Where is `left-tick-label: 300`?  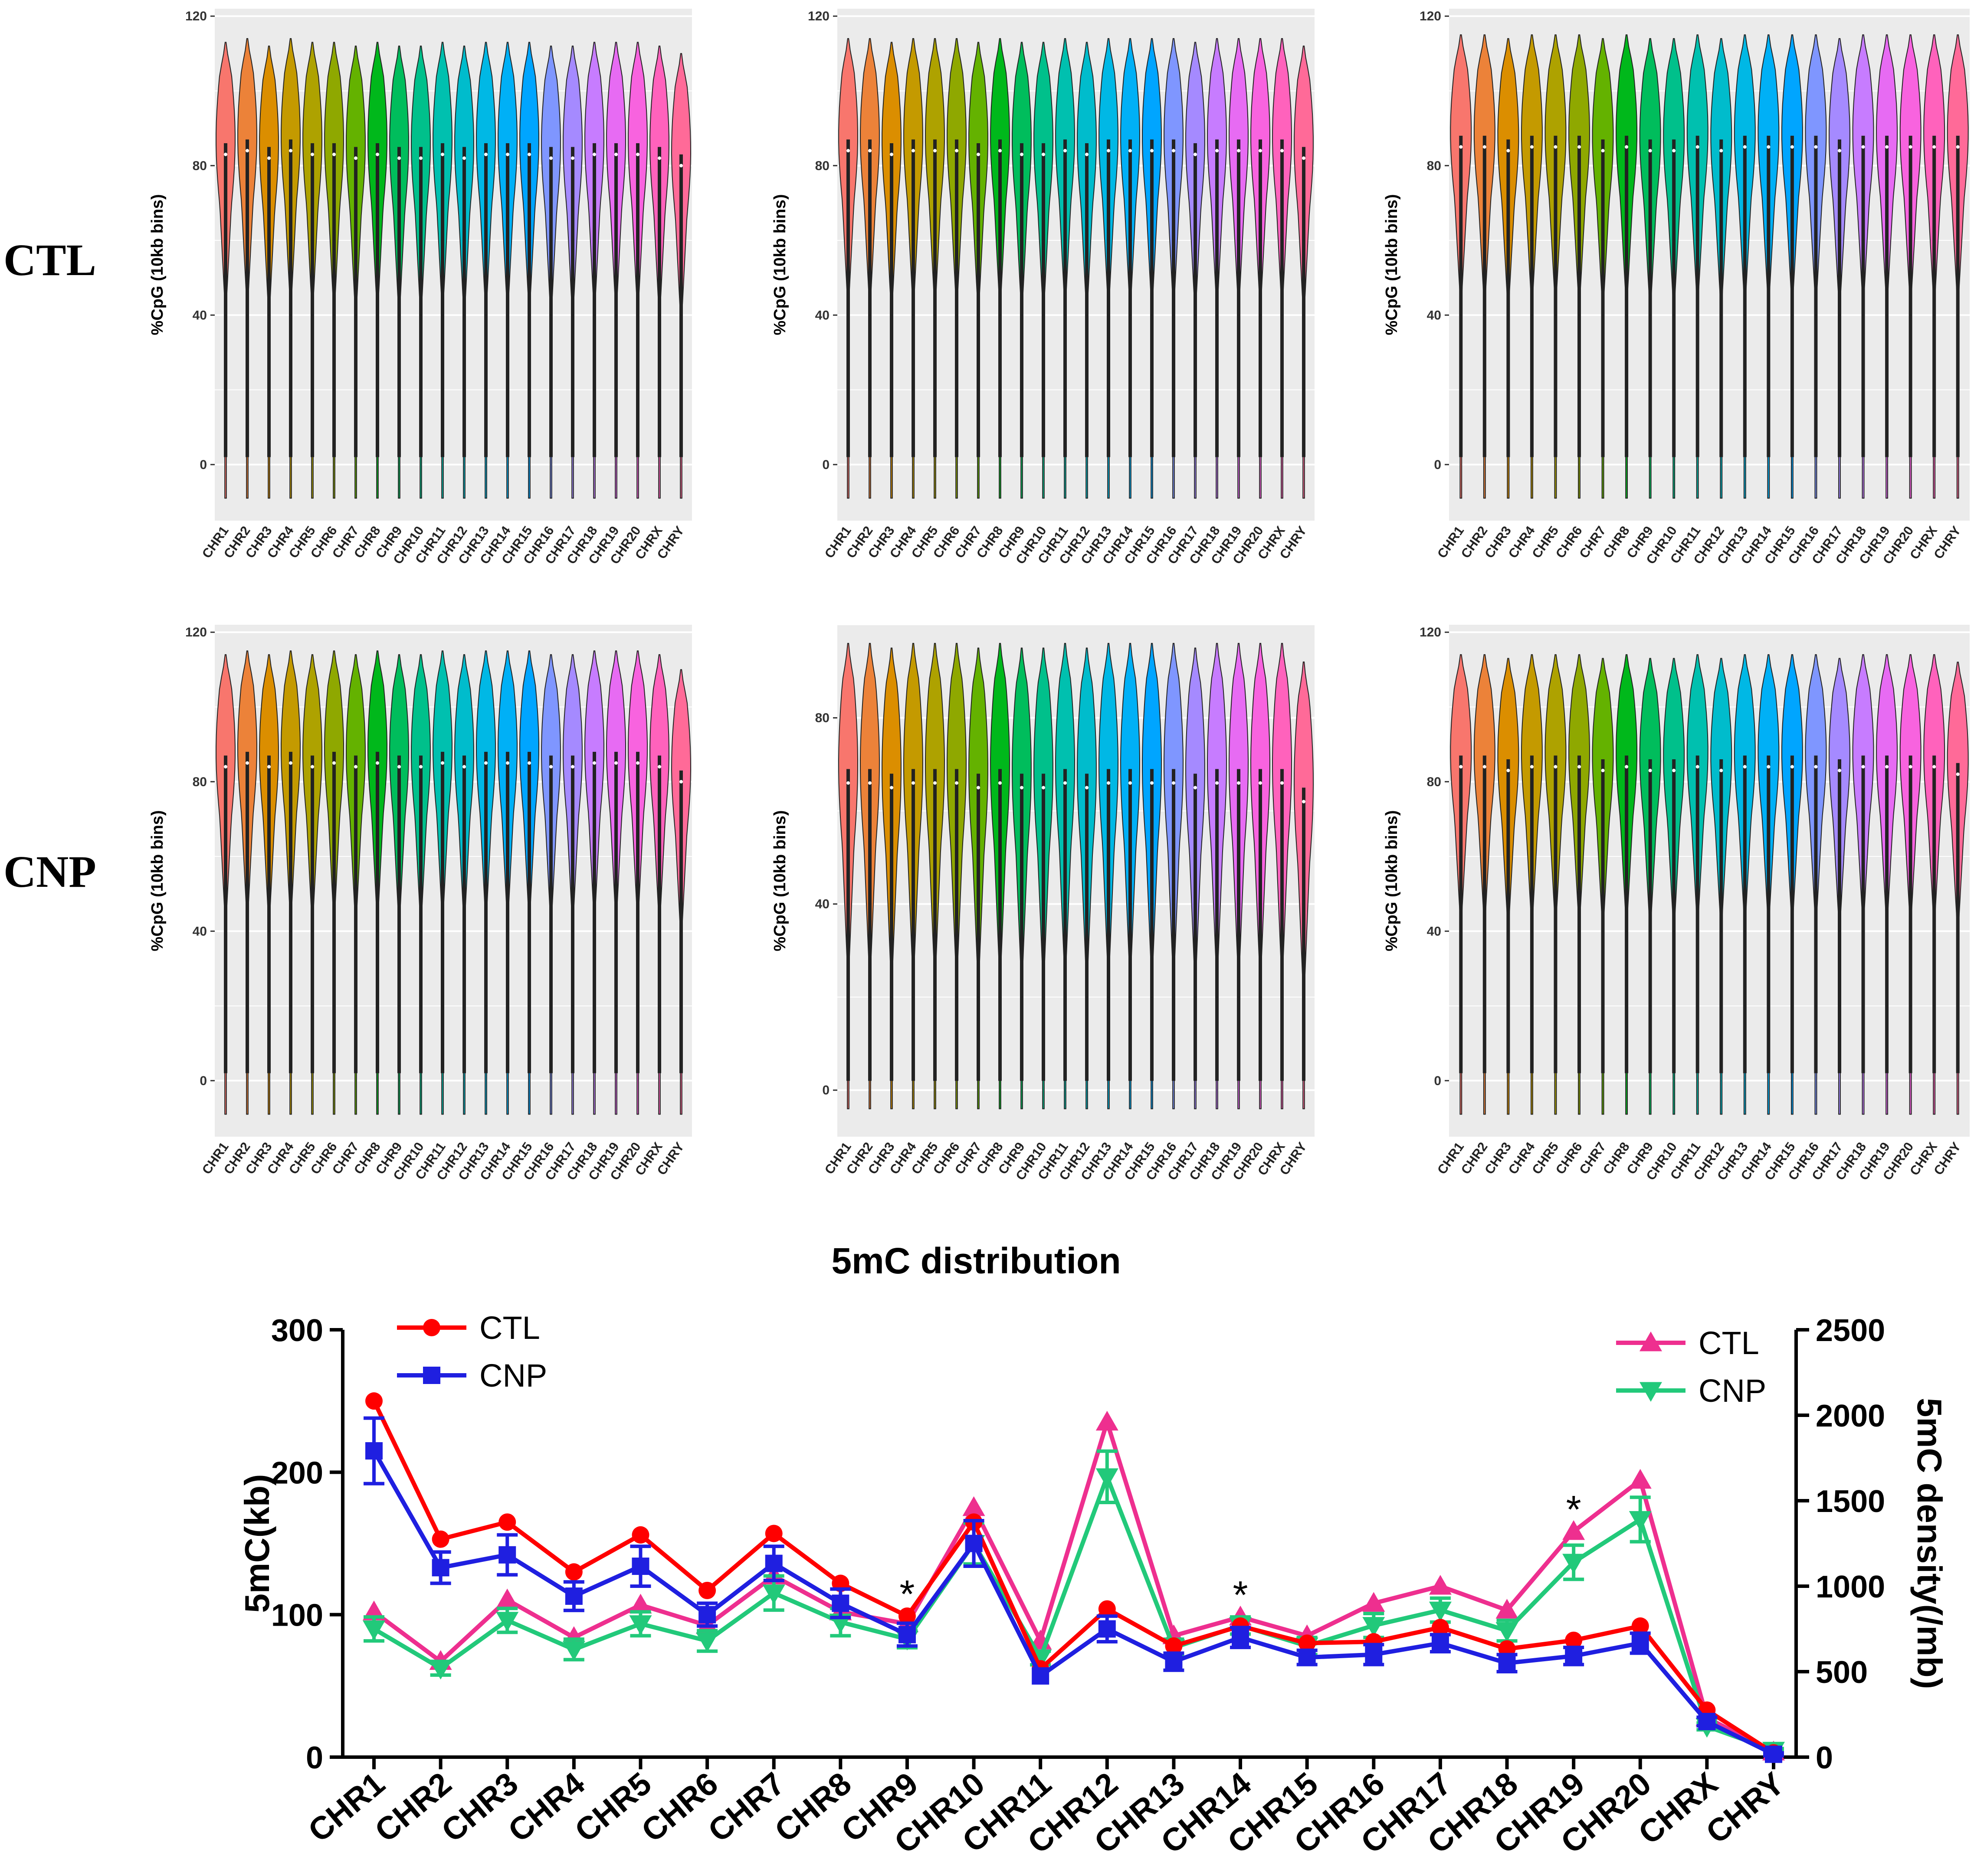 left-tick-label: 300 is located at coordinates (297, 1331).